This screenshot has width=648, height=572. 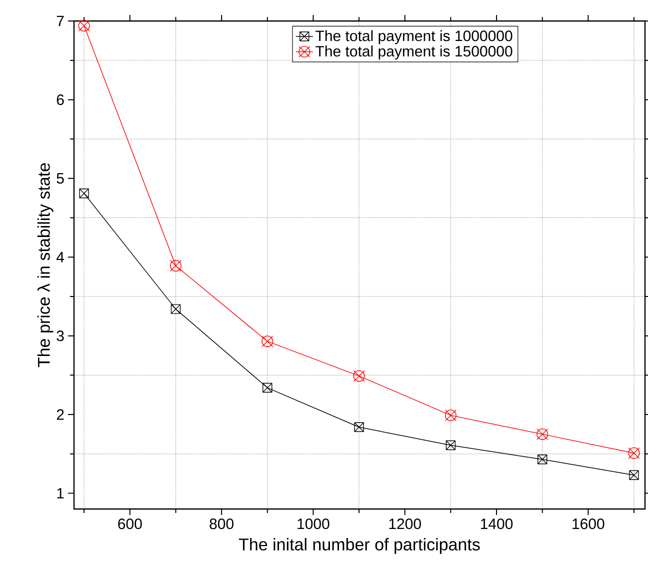 I want to click on x-tick-label: 1600, so click(x=588, y=524).